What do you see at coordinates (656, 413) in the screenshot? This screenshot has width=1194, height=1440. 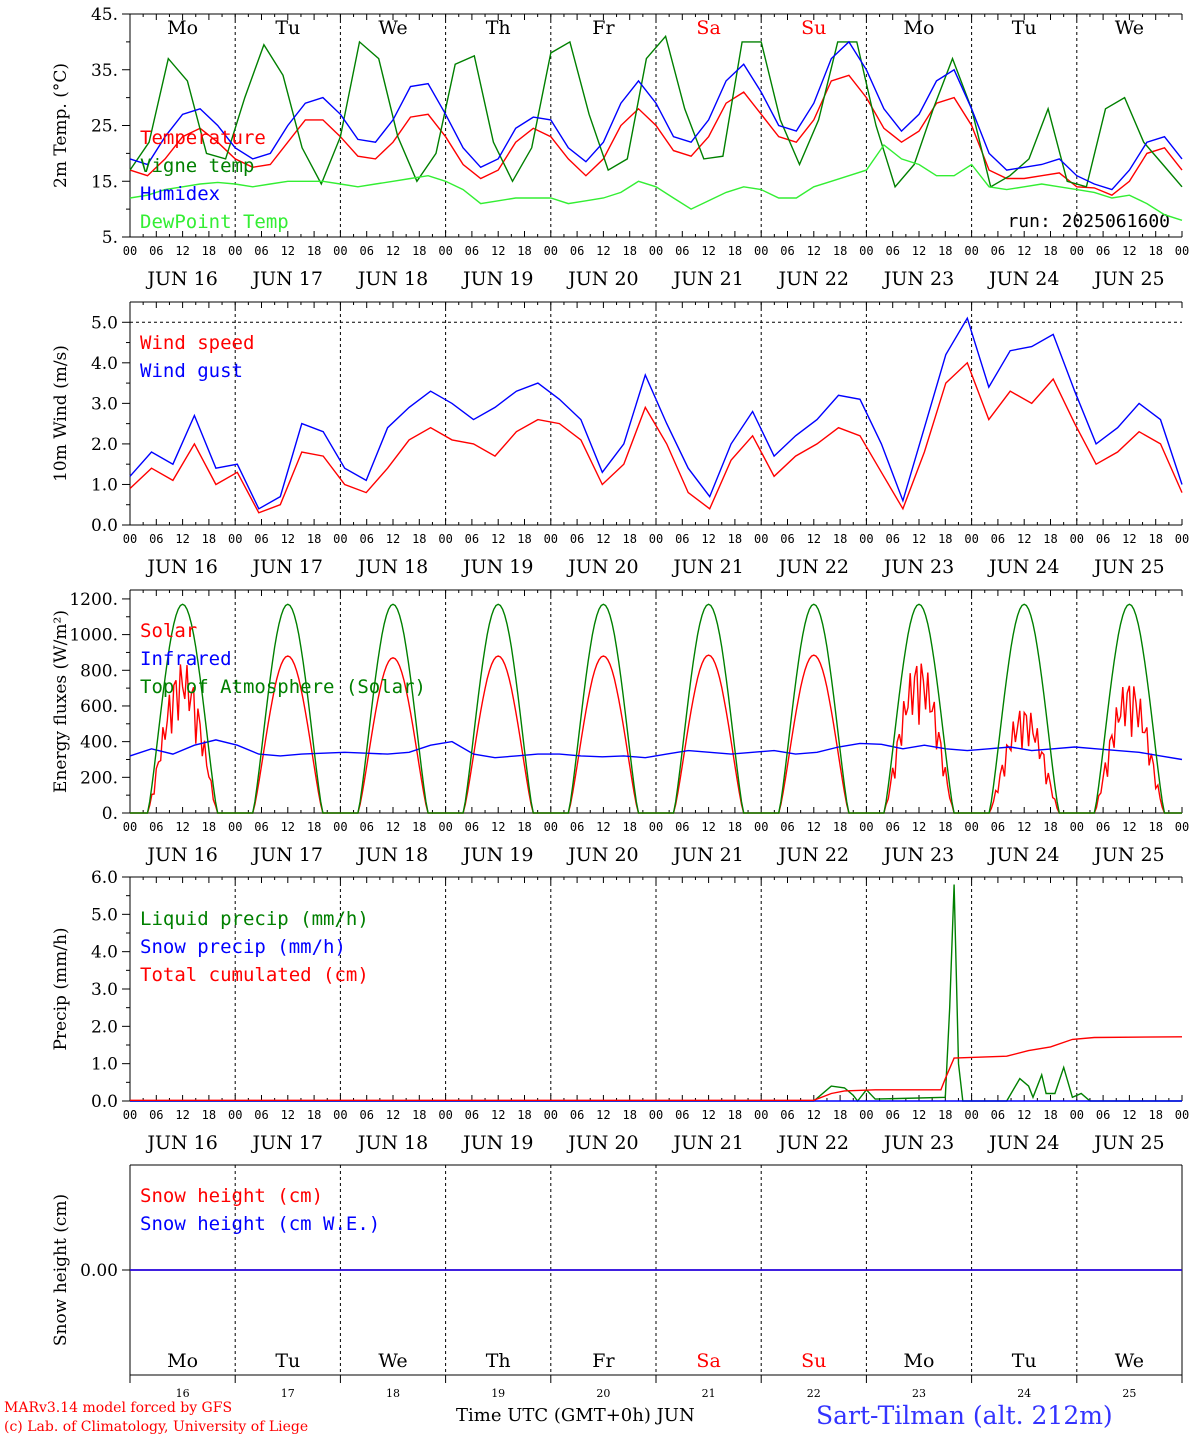 I see `series-line-wind-gust` at bounding box center [656, 413].